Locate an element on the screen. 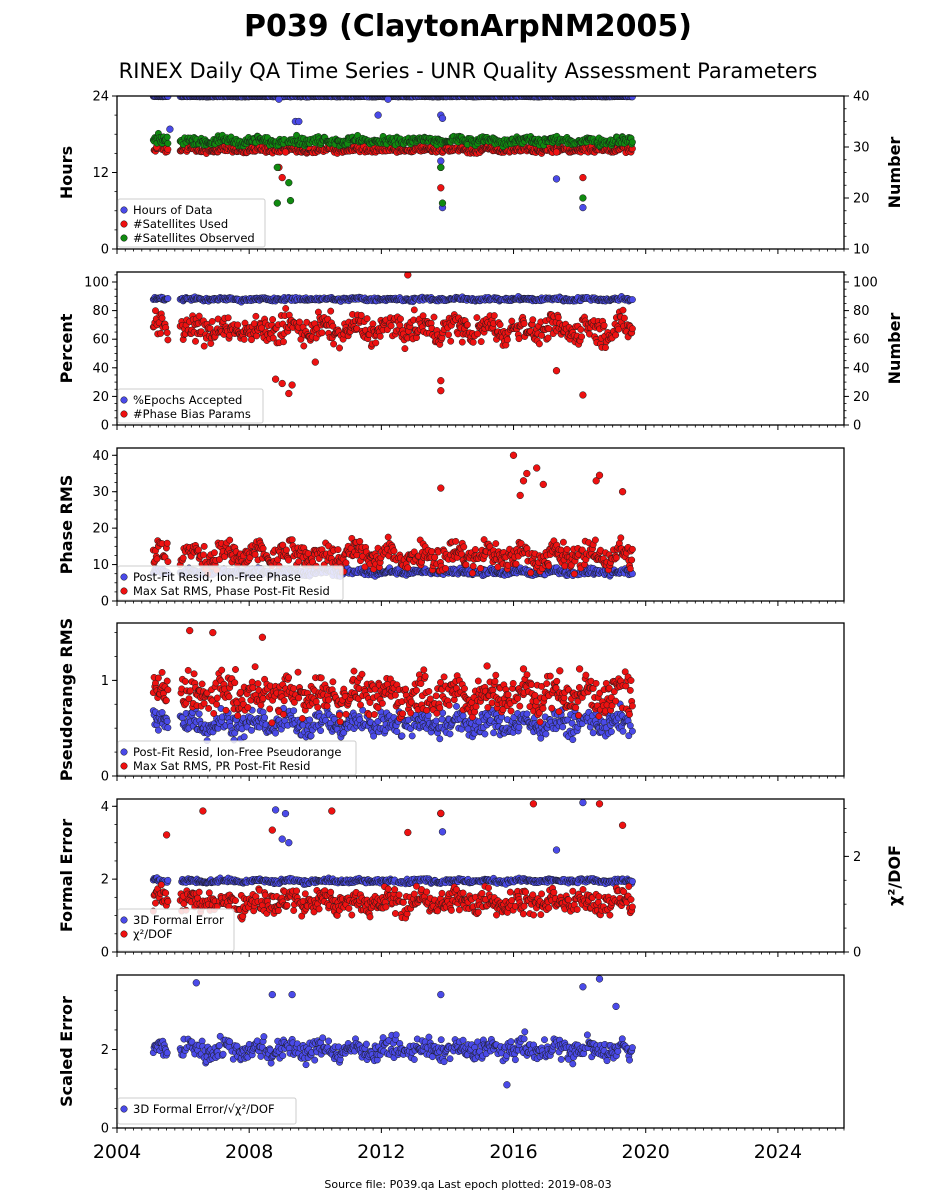 This screenshot has width=937, height=1200. legend-label: #Satellites Used is located at coordinates (180, 224).